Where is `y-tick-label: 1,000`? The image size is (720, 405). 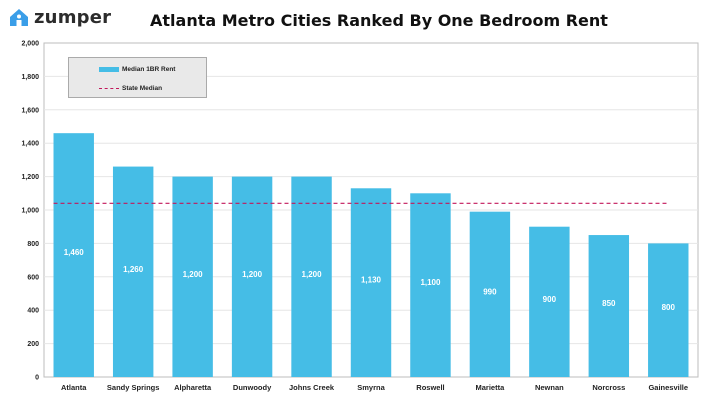 y-tick-label: 1,000 is located at coordinates (30, 211).